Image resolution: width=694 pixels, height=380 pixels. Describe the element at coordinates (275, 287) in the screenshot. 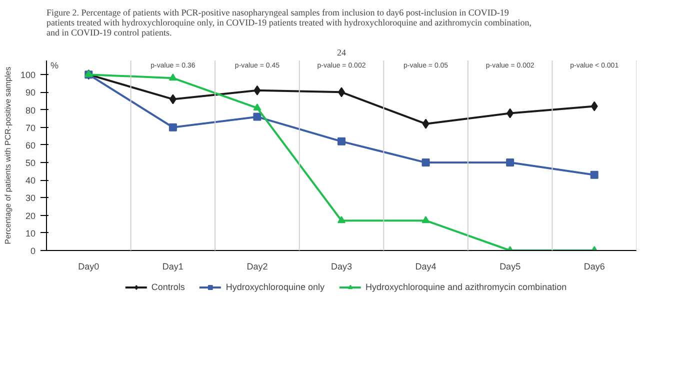

I see `legend-label: Hydroxychloroquine only` at that location.